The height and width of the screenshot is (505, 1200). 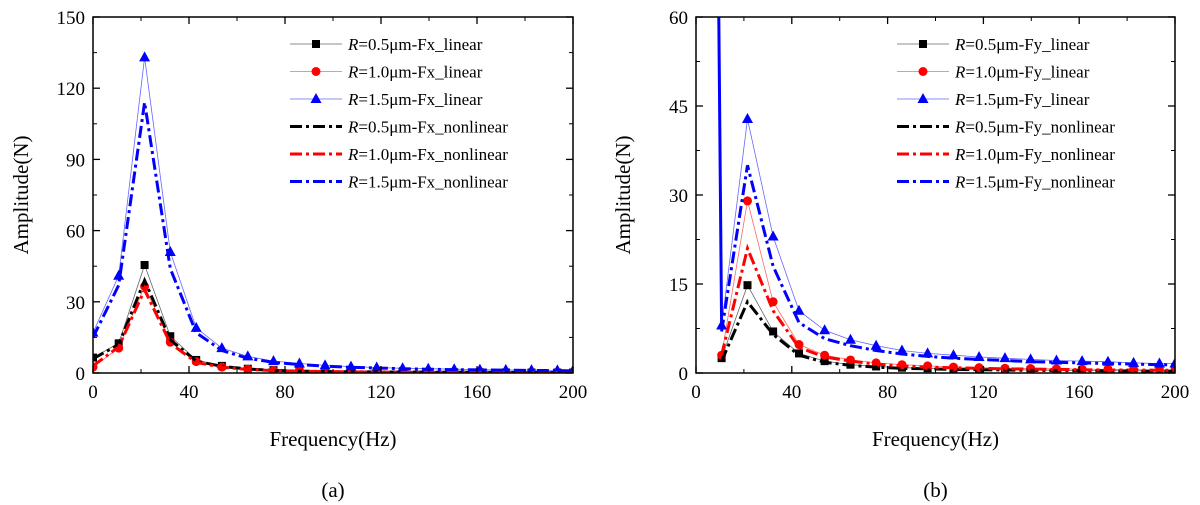 What do you see at coordinates (1027, 44) in the screenshot?
I see `legend-name: =0.5μm-Fy_linear` at bounding box center [1027, 44].